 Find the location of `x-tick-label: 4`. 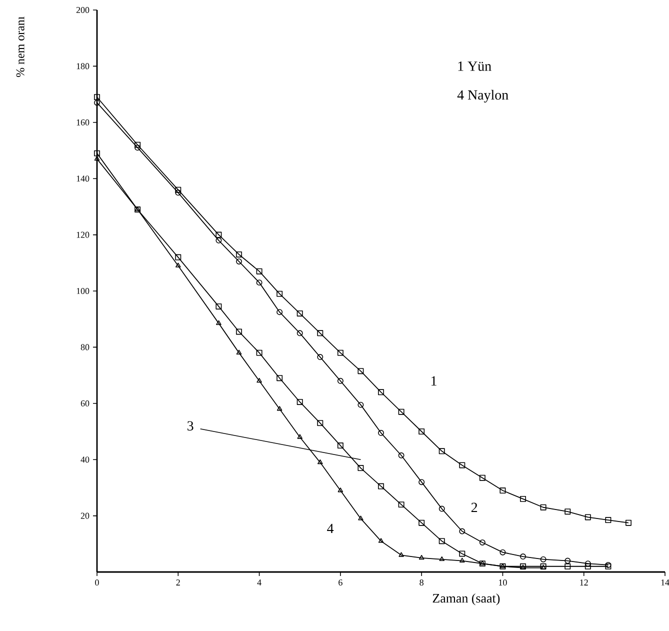

x-tick-label: 4 is located at coordinates (259, 583).